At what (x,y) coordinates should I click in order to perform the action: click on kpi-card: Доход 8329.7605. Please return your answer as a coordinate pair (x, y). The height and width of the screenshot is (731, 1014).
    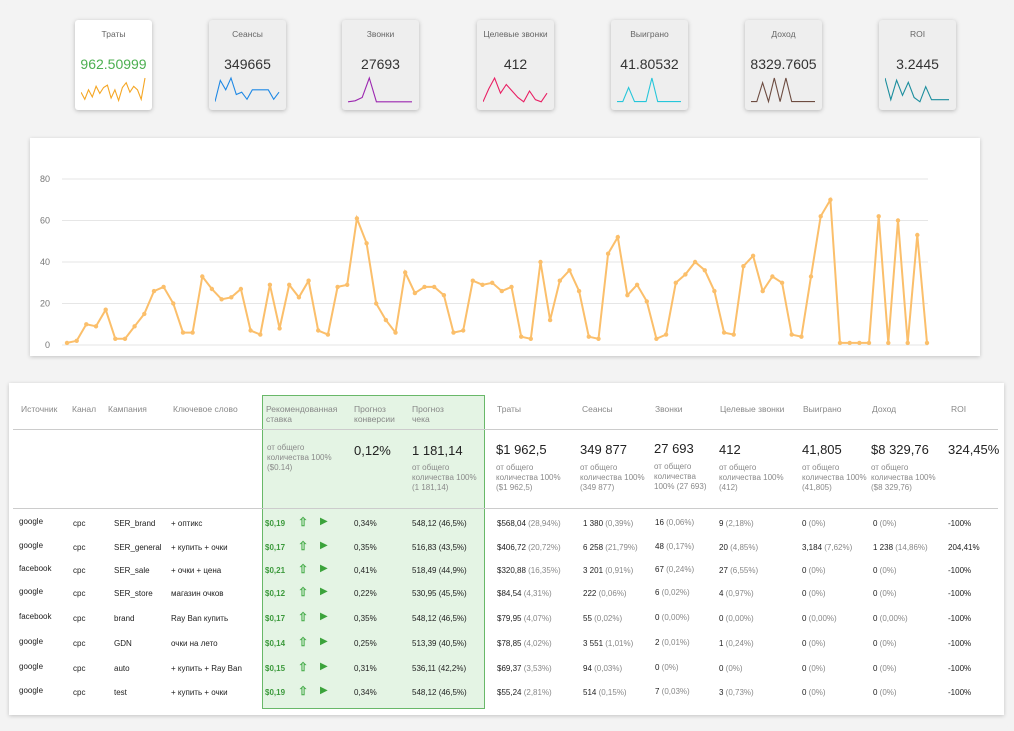
    Looking at the image, I should click on (783, 65).